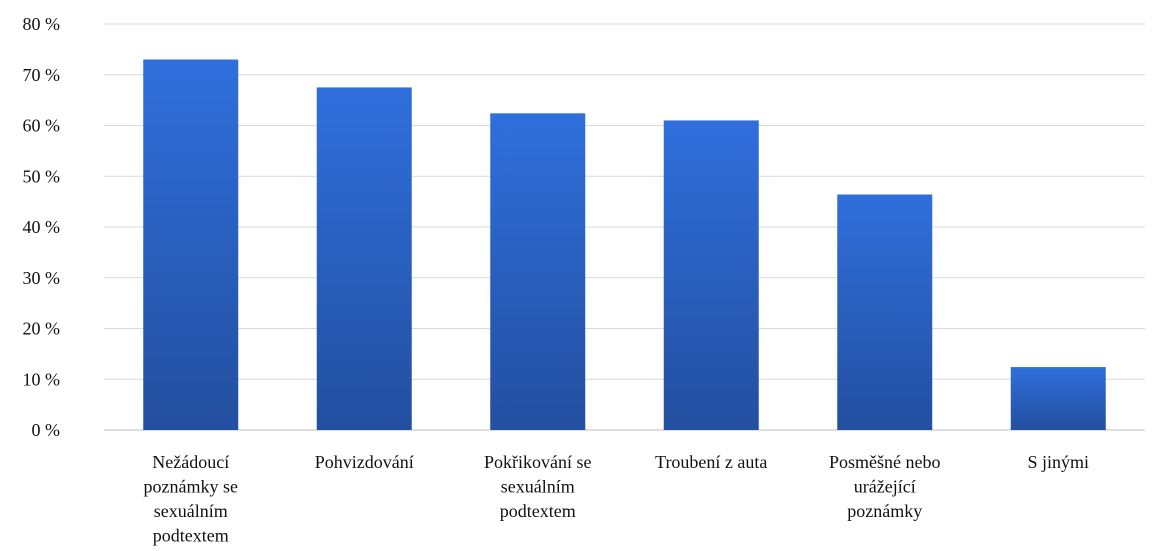  Describe the element at coordinates (1058, 462) in the screenshot. I see `x-category-label: S jinými` at that location.